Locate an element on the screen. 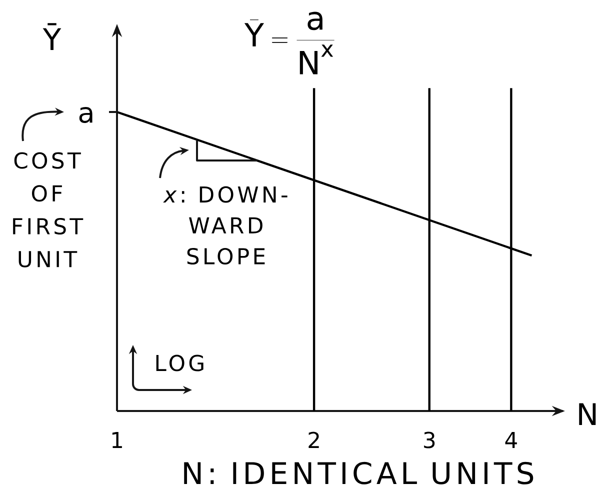  annotation: x: DOWN-WARD SLOPE is located at coordinates (225, 225).